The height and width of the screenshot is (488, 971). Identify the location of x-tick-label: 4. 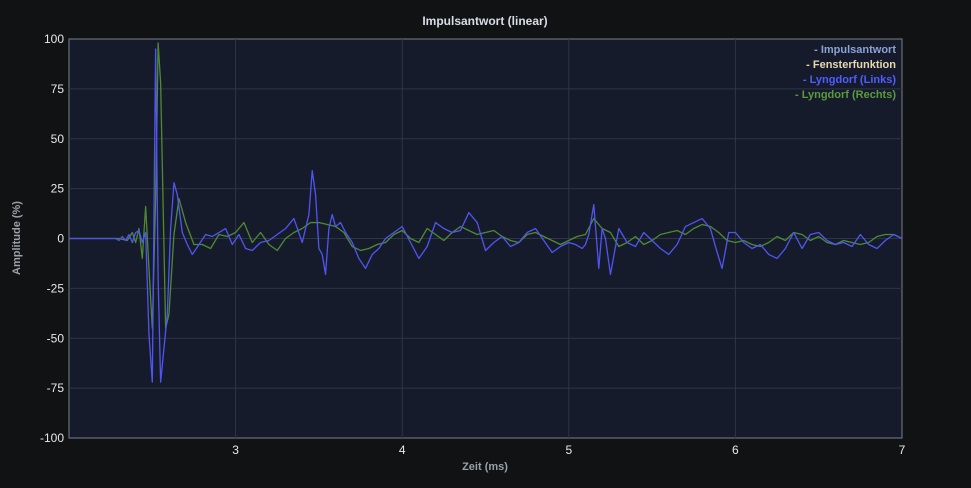
(402, 450).